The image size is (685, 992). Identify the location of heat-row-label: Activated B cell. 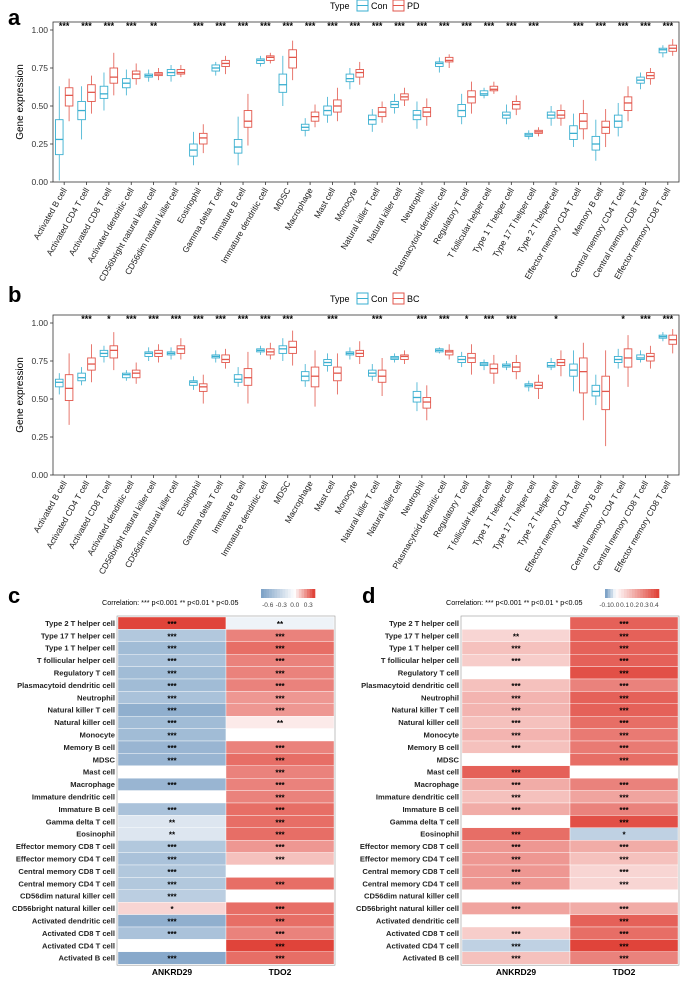
(86, 958).